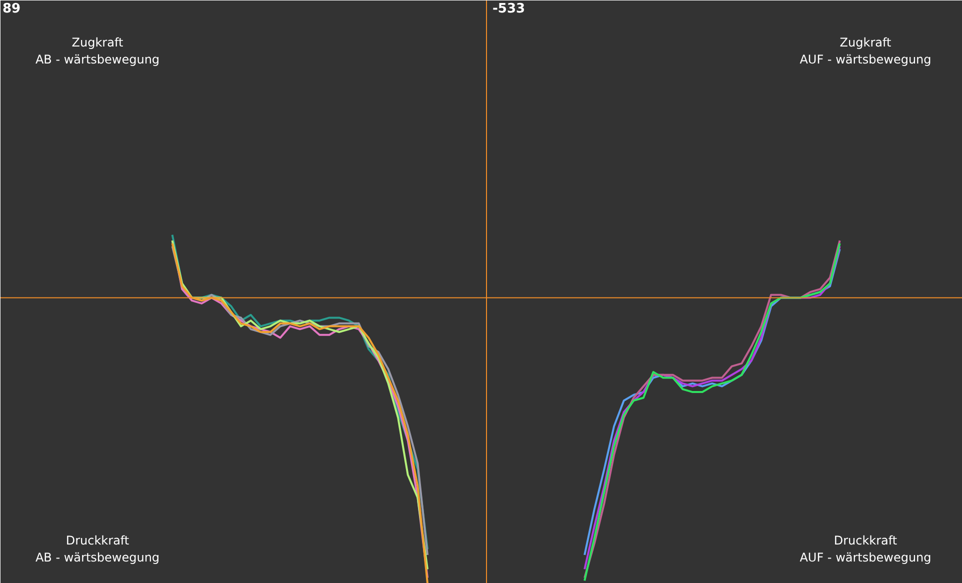 This screenshot has height=583, width=962. I want to click on annotation: Druckkraft AUF - wärtsbewegung, so click(866, 549).